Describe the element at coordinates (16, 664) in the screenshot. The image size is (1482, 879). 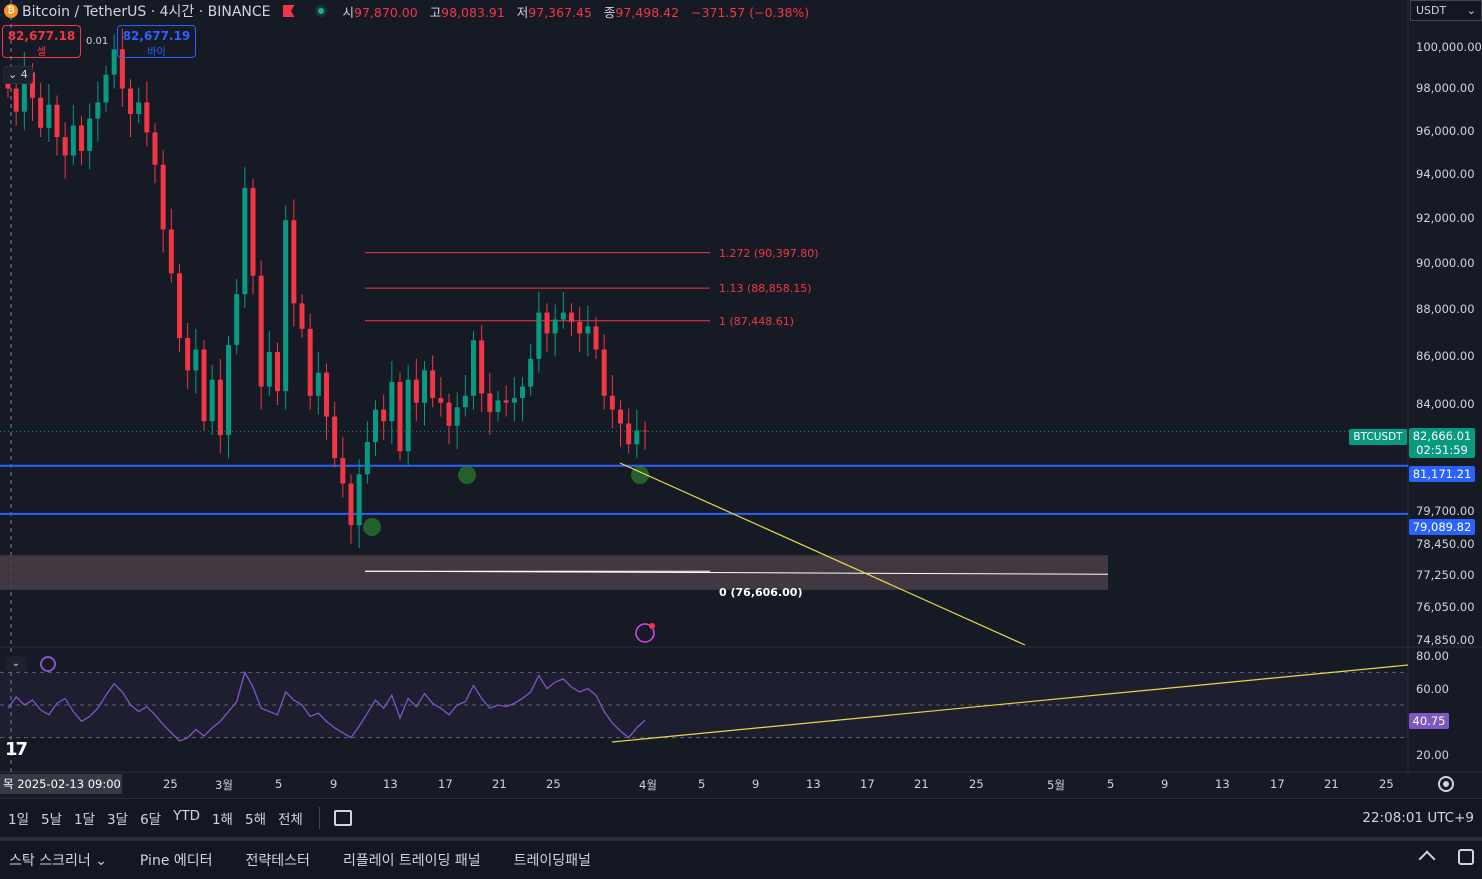
I see `rsi-collapse-button: ⌄` at that location.